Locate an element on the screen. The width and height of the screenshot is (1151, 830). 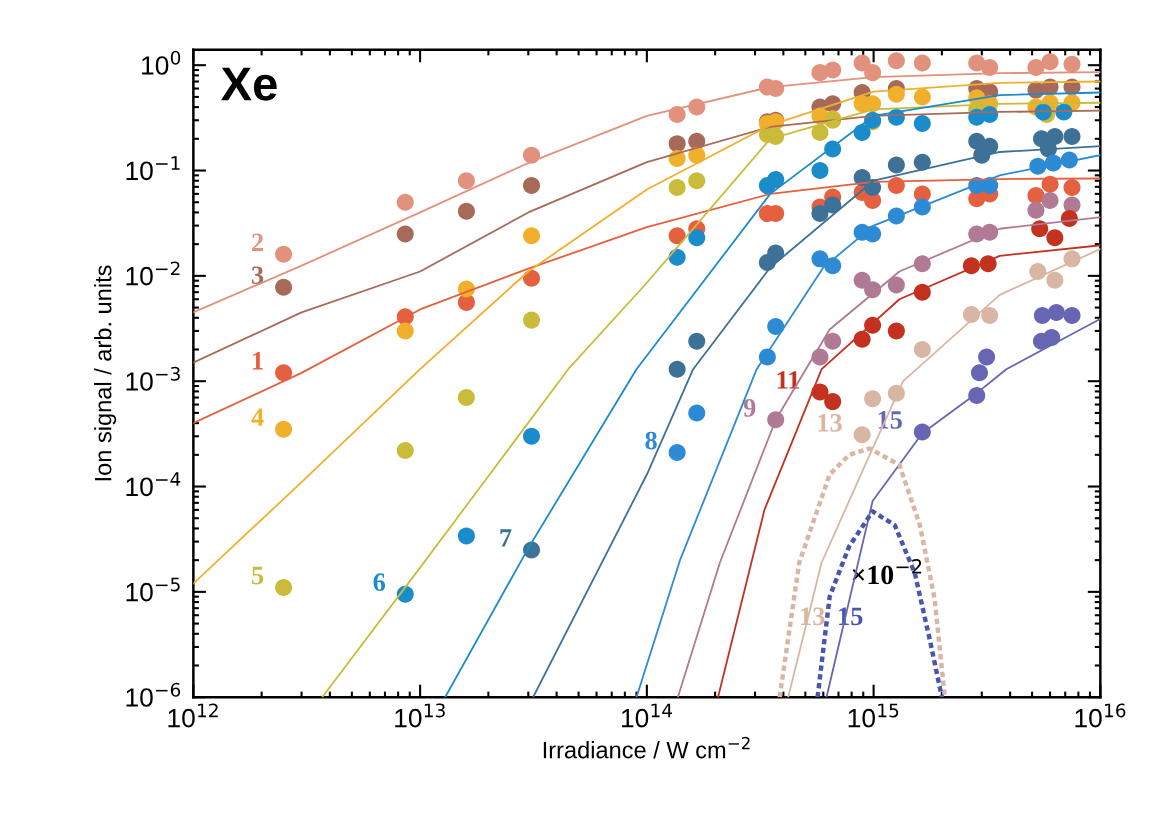
series-label: 8 is located at coordinates (651, 440).